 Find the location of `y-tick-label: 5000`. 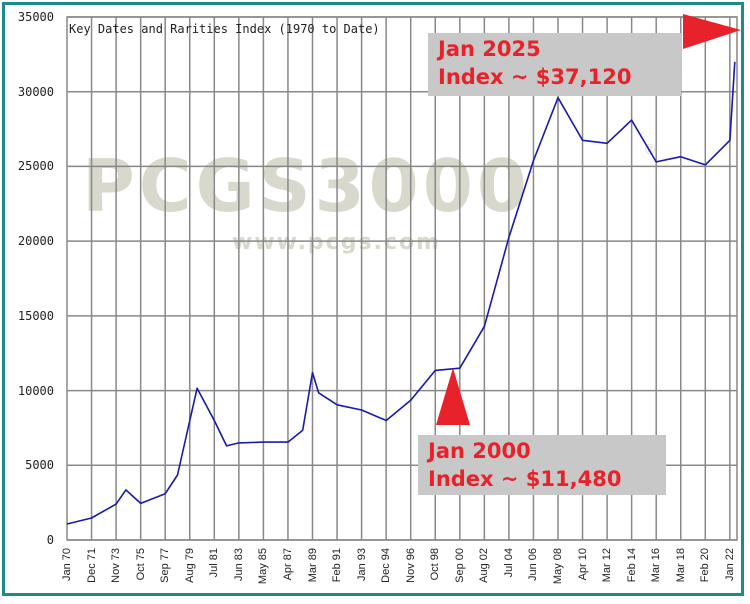

y-tick-label: 5000 is located at coordinates (39, 465).